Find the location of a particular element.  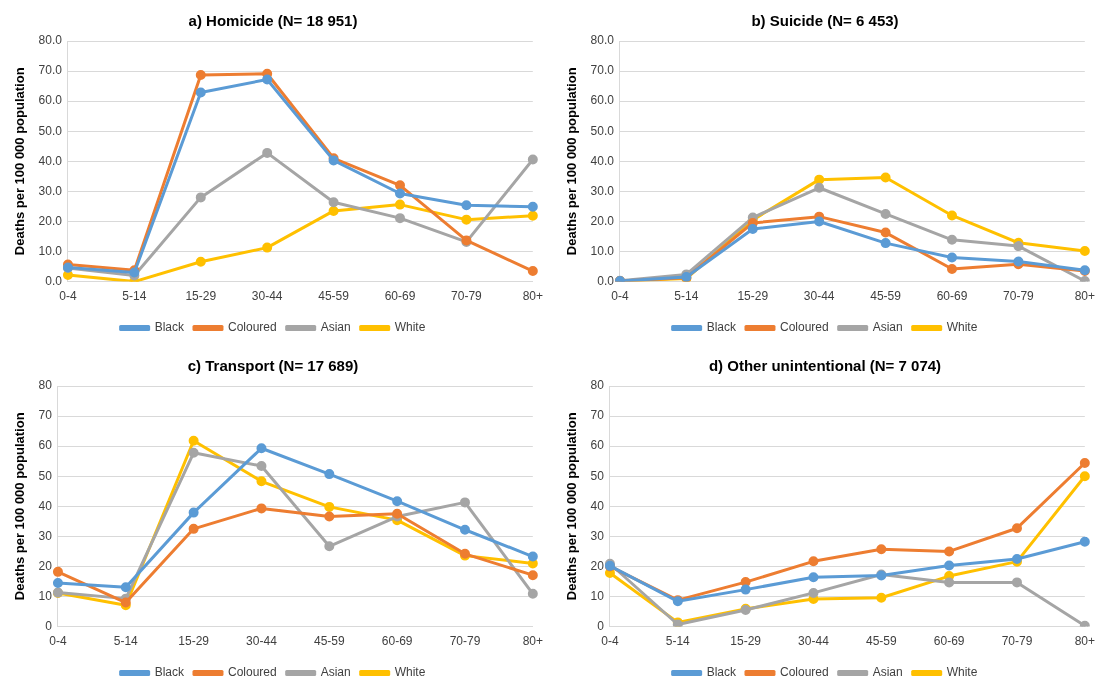

chart-title: a) Homicide (N= 18 951) is located at coordinates (273, 21).